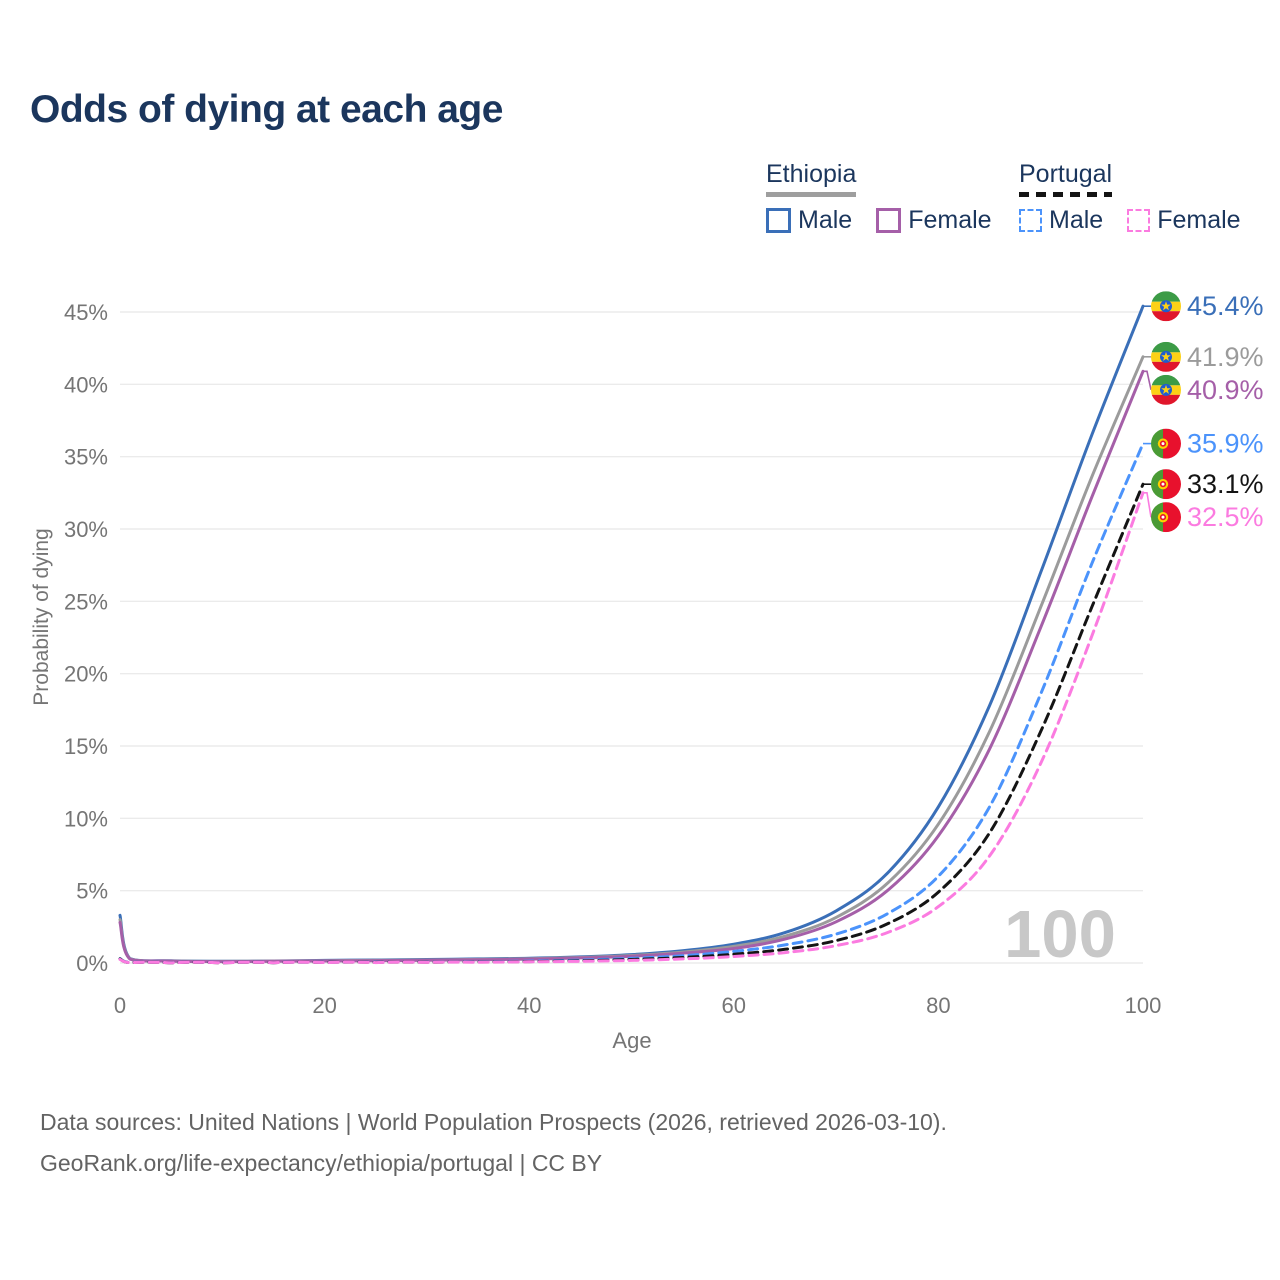  Describe the element at coordinates (92, 963) in the screenshot. I see `y-tick-label: 0%` at that location.